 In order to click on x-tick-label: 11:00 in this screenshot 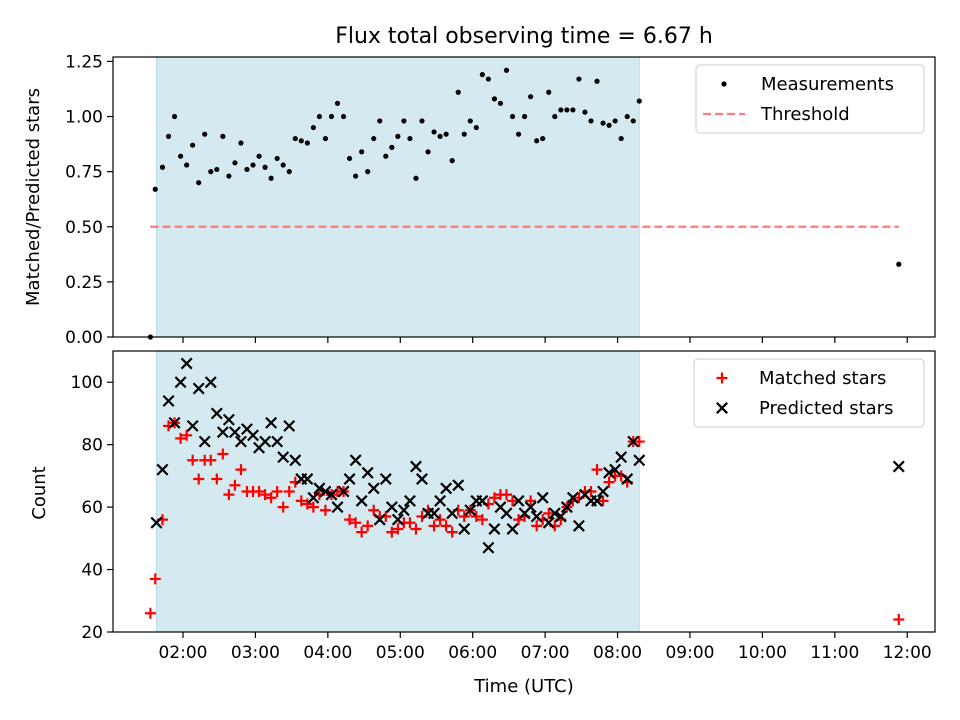, I will do `click(834, 653)`.